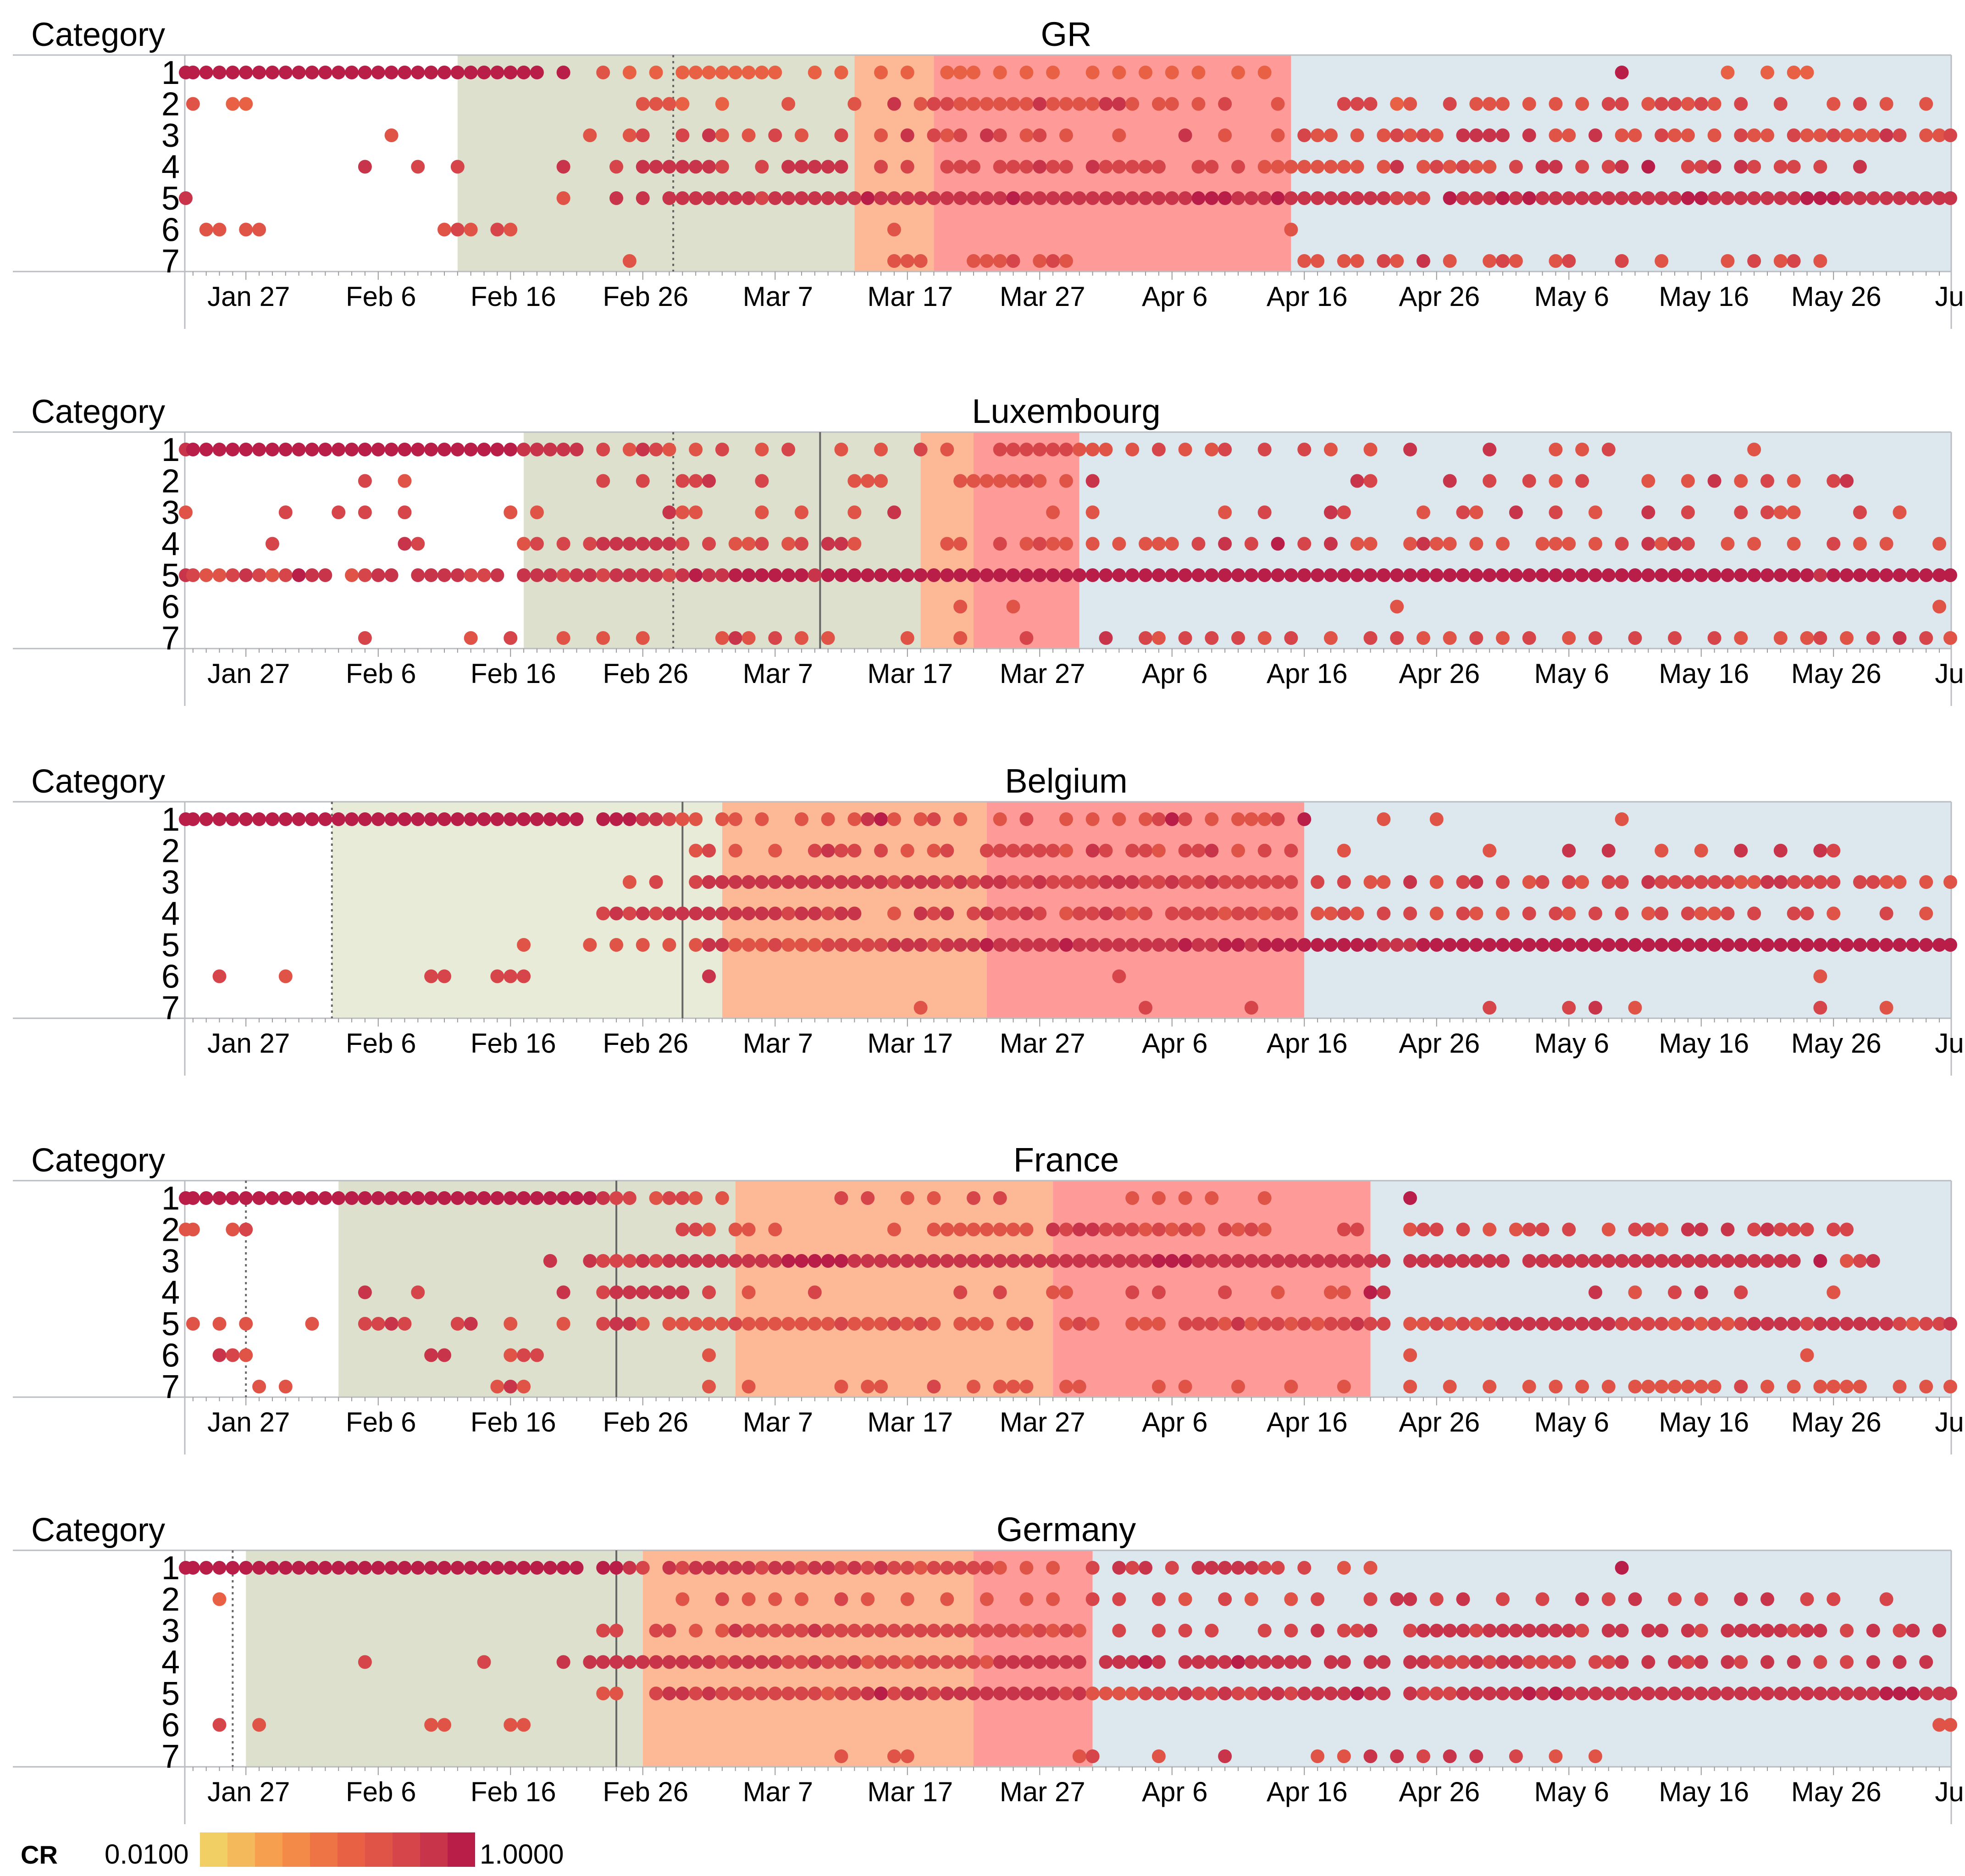 This screenshot has height=1876, width=1965. I want to click on category-label: 4, so click(170, 544).